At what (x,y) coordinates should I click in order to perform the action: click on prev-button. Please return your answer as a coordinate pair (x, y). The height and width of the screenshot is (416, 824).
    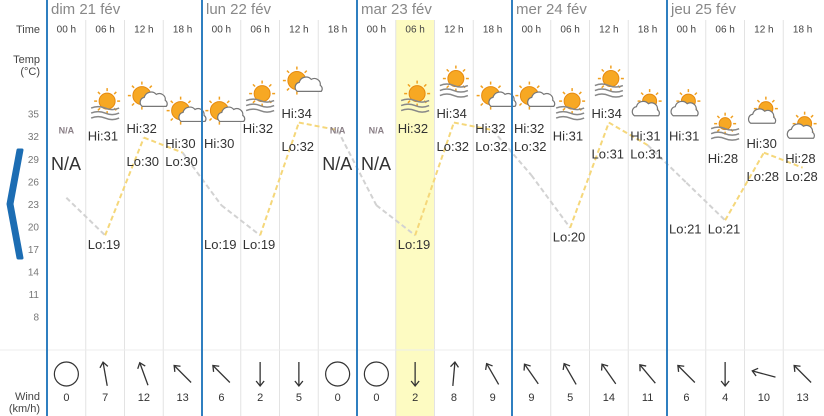
    Looking at the image, I should click on (15, 204).